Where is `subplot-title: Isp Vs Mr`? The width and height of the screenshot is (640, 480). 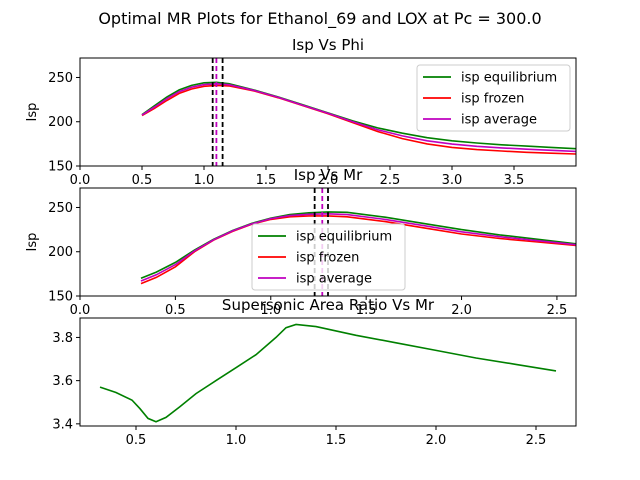 subplot-title: Isp Vs Mr is located at coordinates (328, 175).